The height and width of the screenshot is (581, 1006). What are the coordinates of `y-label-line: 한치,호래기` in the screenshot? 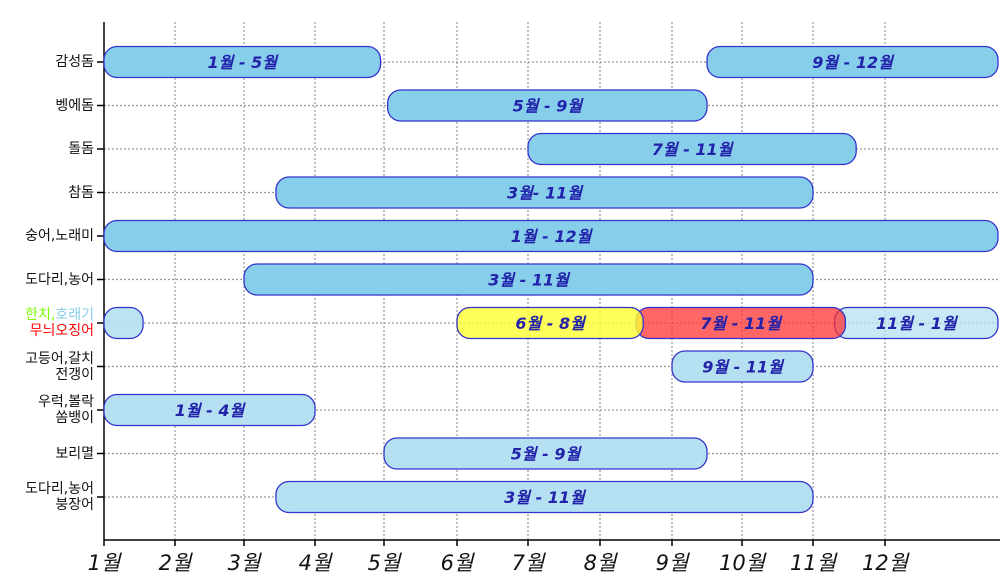 It's located at (59, 315).